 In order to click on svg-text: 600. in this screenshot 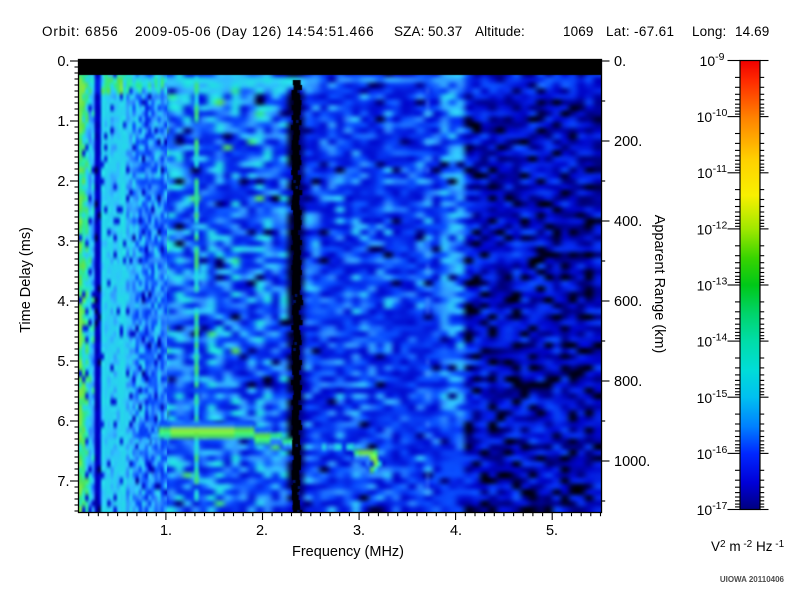, I will do `click(628, 302)`.